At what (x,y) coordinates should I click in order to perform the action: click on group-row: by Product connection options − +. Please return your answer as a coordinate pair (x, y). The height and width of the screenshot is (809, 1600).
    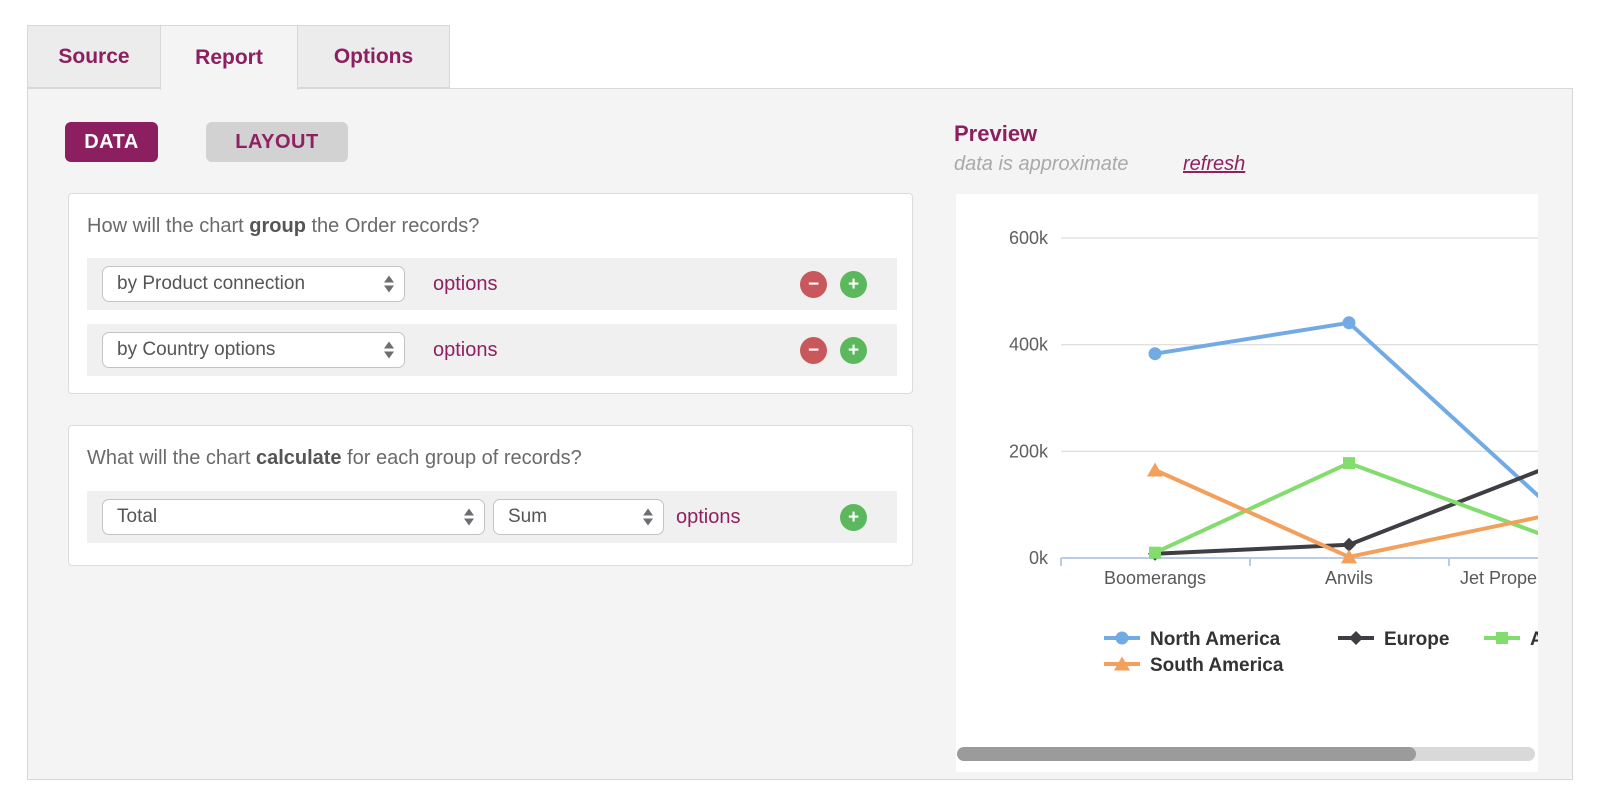
    Looking at the image, I should click on (492, 284).